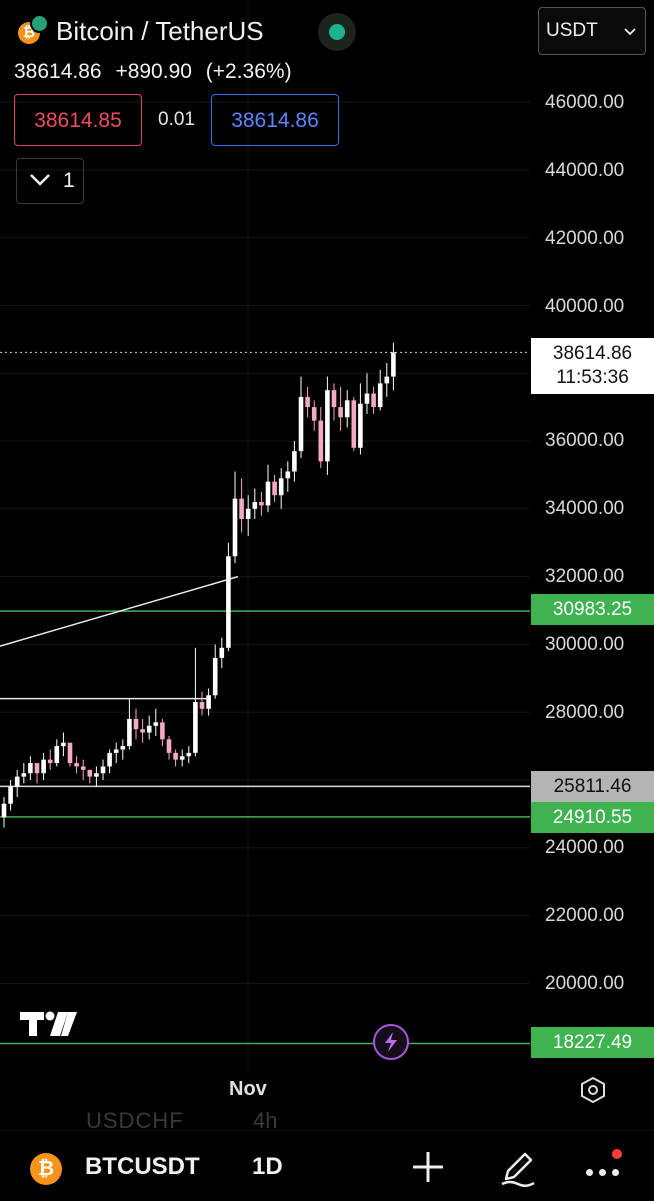  I want to click on interval-button: 1D, so click(267, 1166).